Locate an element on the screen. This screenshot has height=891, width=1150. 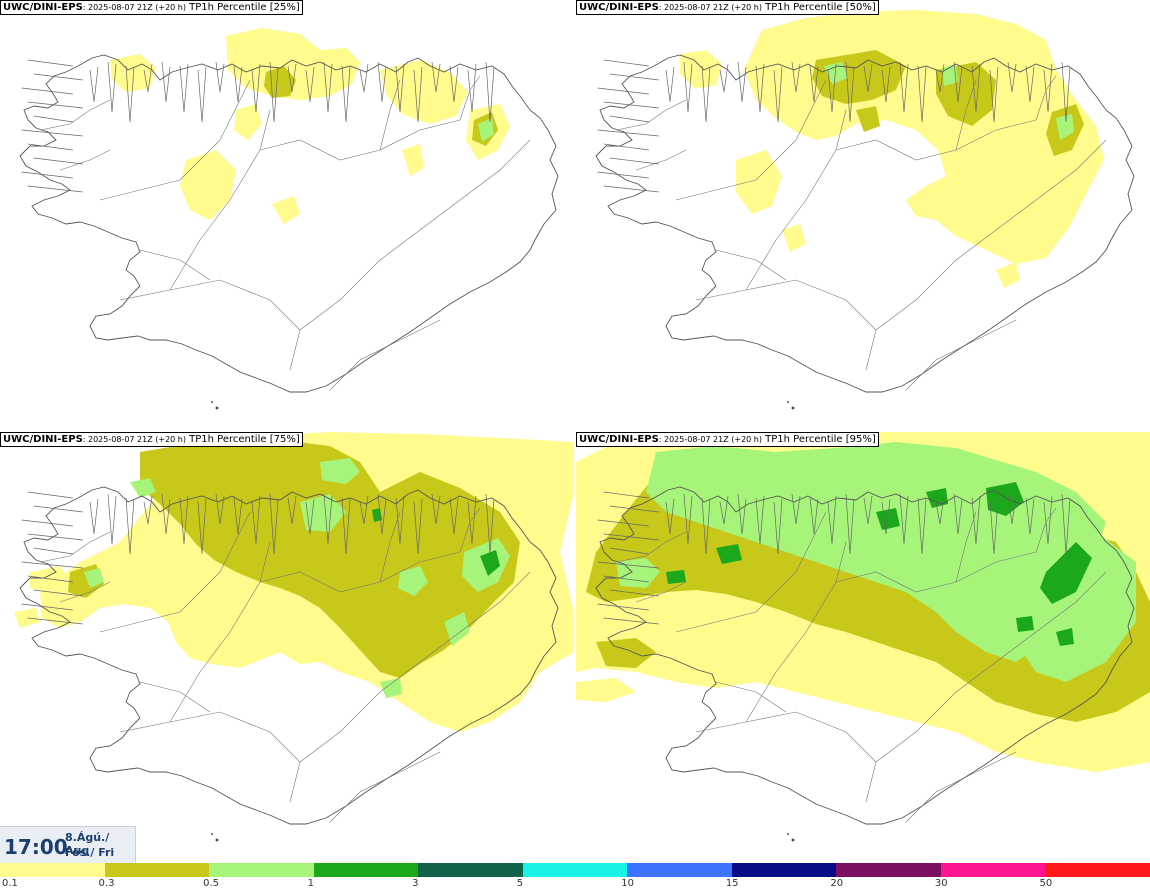
color-legend: 0.1 0.3 0.5 1 3 5 10 15 20 30 50 is located at coordinates (575, 877).